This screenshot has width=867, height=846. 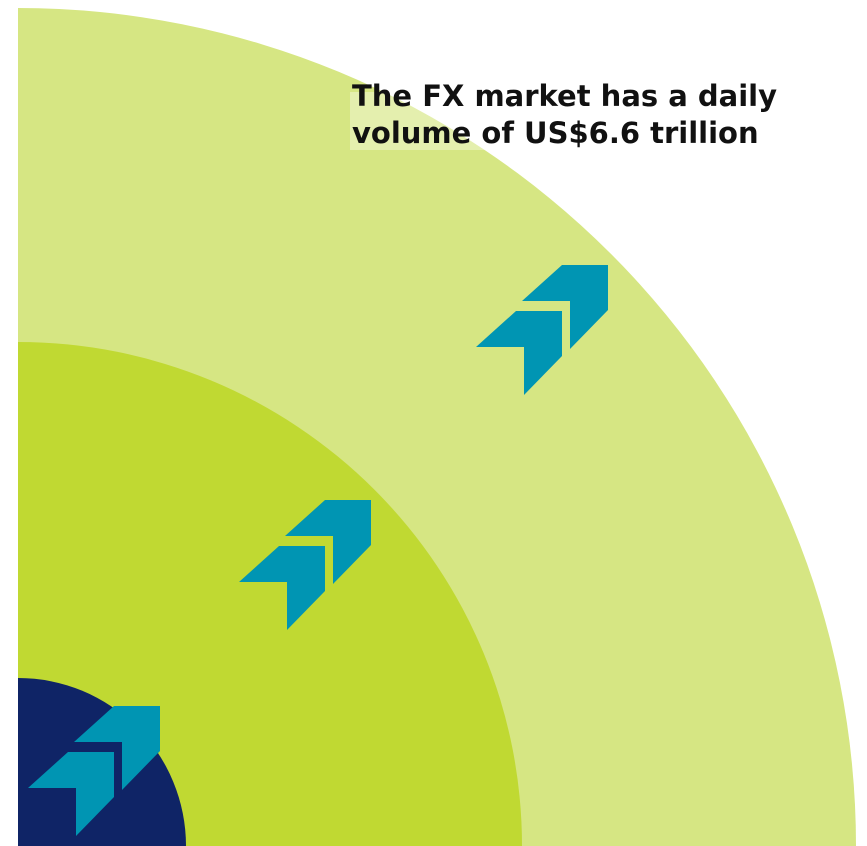 I want to click on headline-backdrop, so click(x=592, y=121).